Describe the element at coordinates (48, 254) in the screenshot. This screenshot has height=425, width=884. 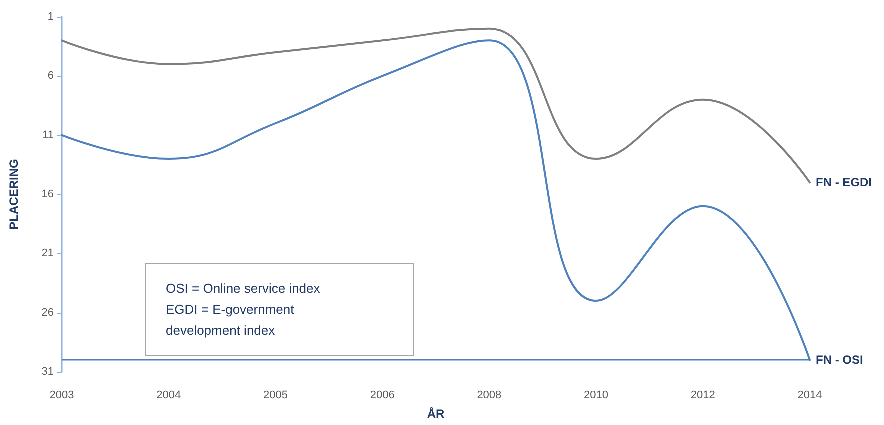
I see `y-tick-label: 21` at that location.